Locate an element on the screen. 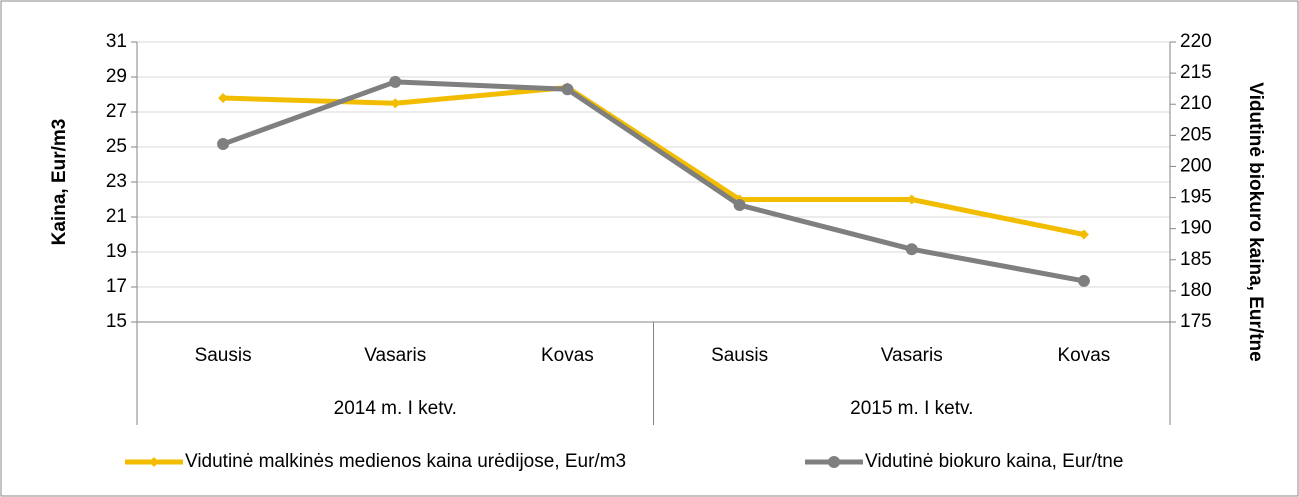 This screenshot has height=497, width=1299. y2-axis-title: Vidutinė biokuro kaina, Eur/tne is located at coordinates (1255, 221).